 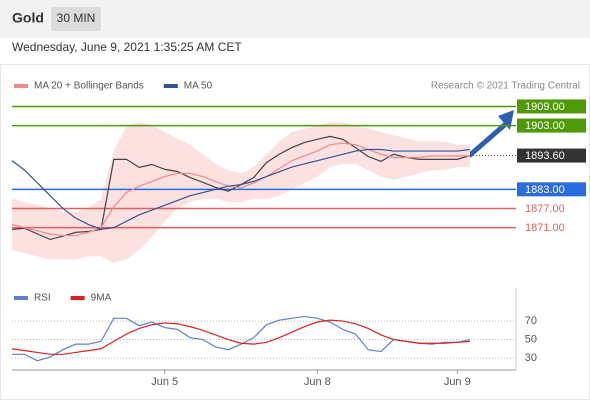 I want to click on legend-label: RSI, so click(x=42, y=298).